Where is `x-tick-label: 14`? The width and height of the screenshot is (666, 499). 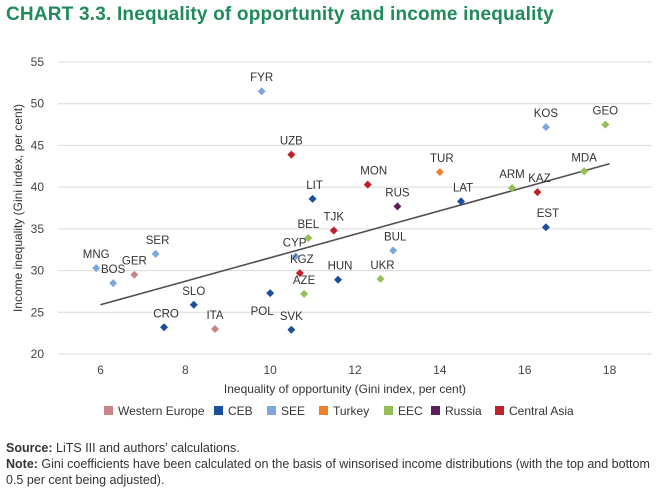 x-tick-label: 14 is located at coordinates (440, 370).